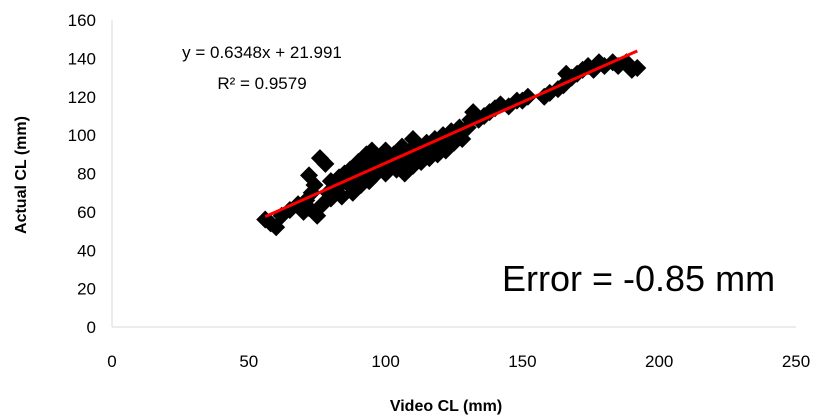 The width and height of the screenshot is (836, 419). I want to click on y-tick-label: 140, so click(82, 58).